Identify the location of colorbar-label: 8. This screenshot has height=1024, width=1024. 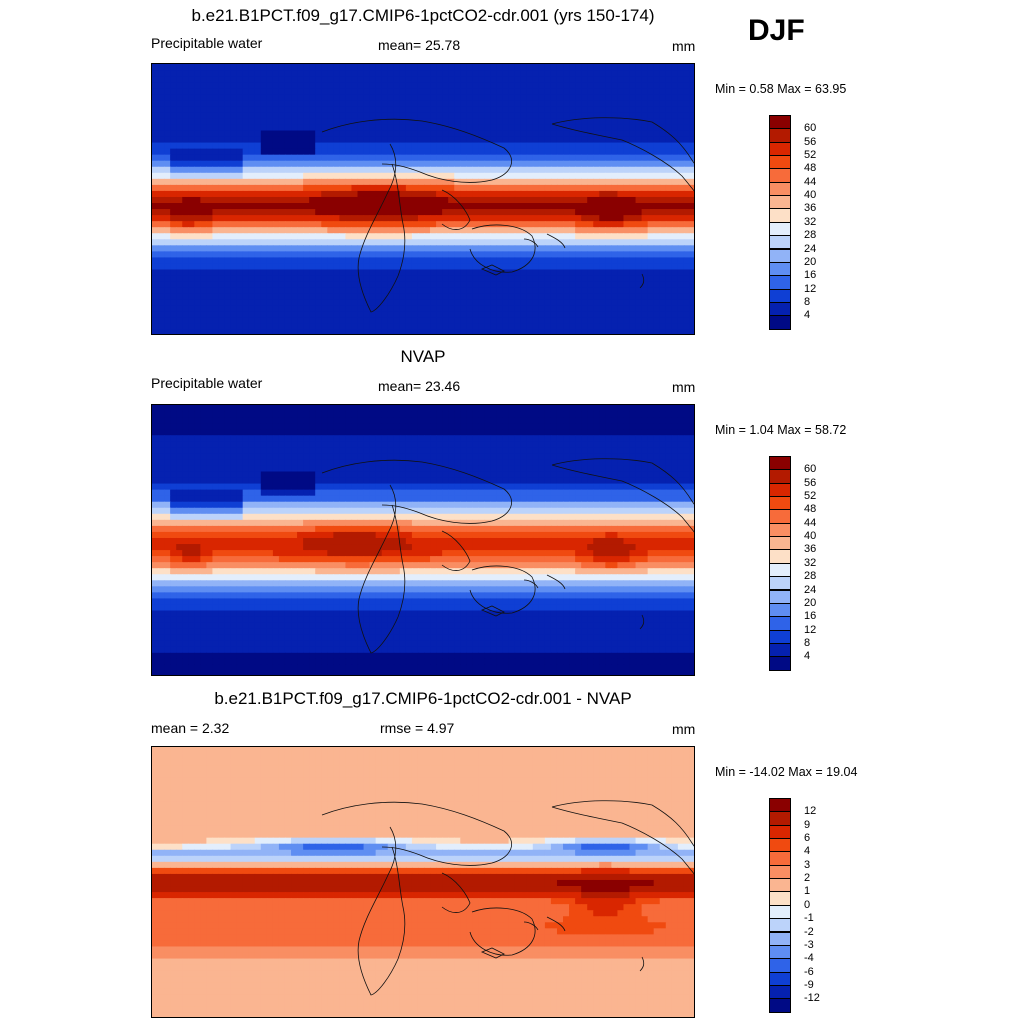
(807, 642).